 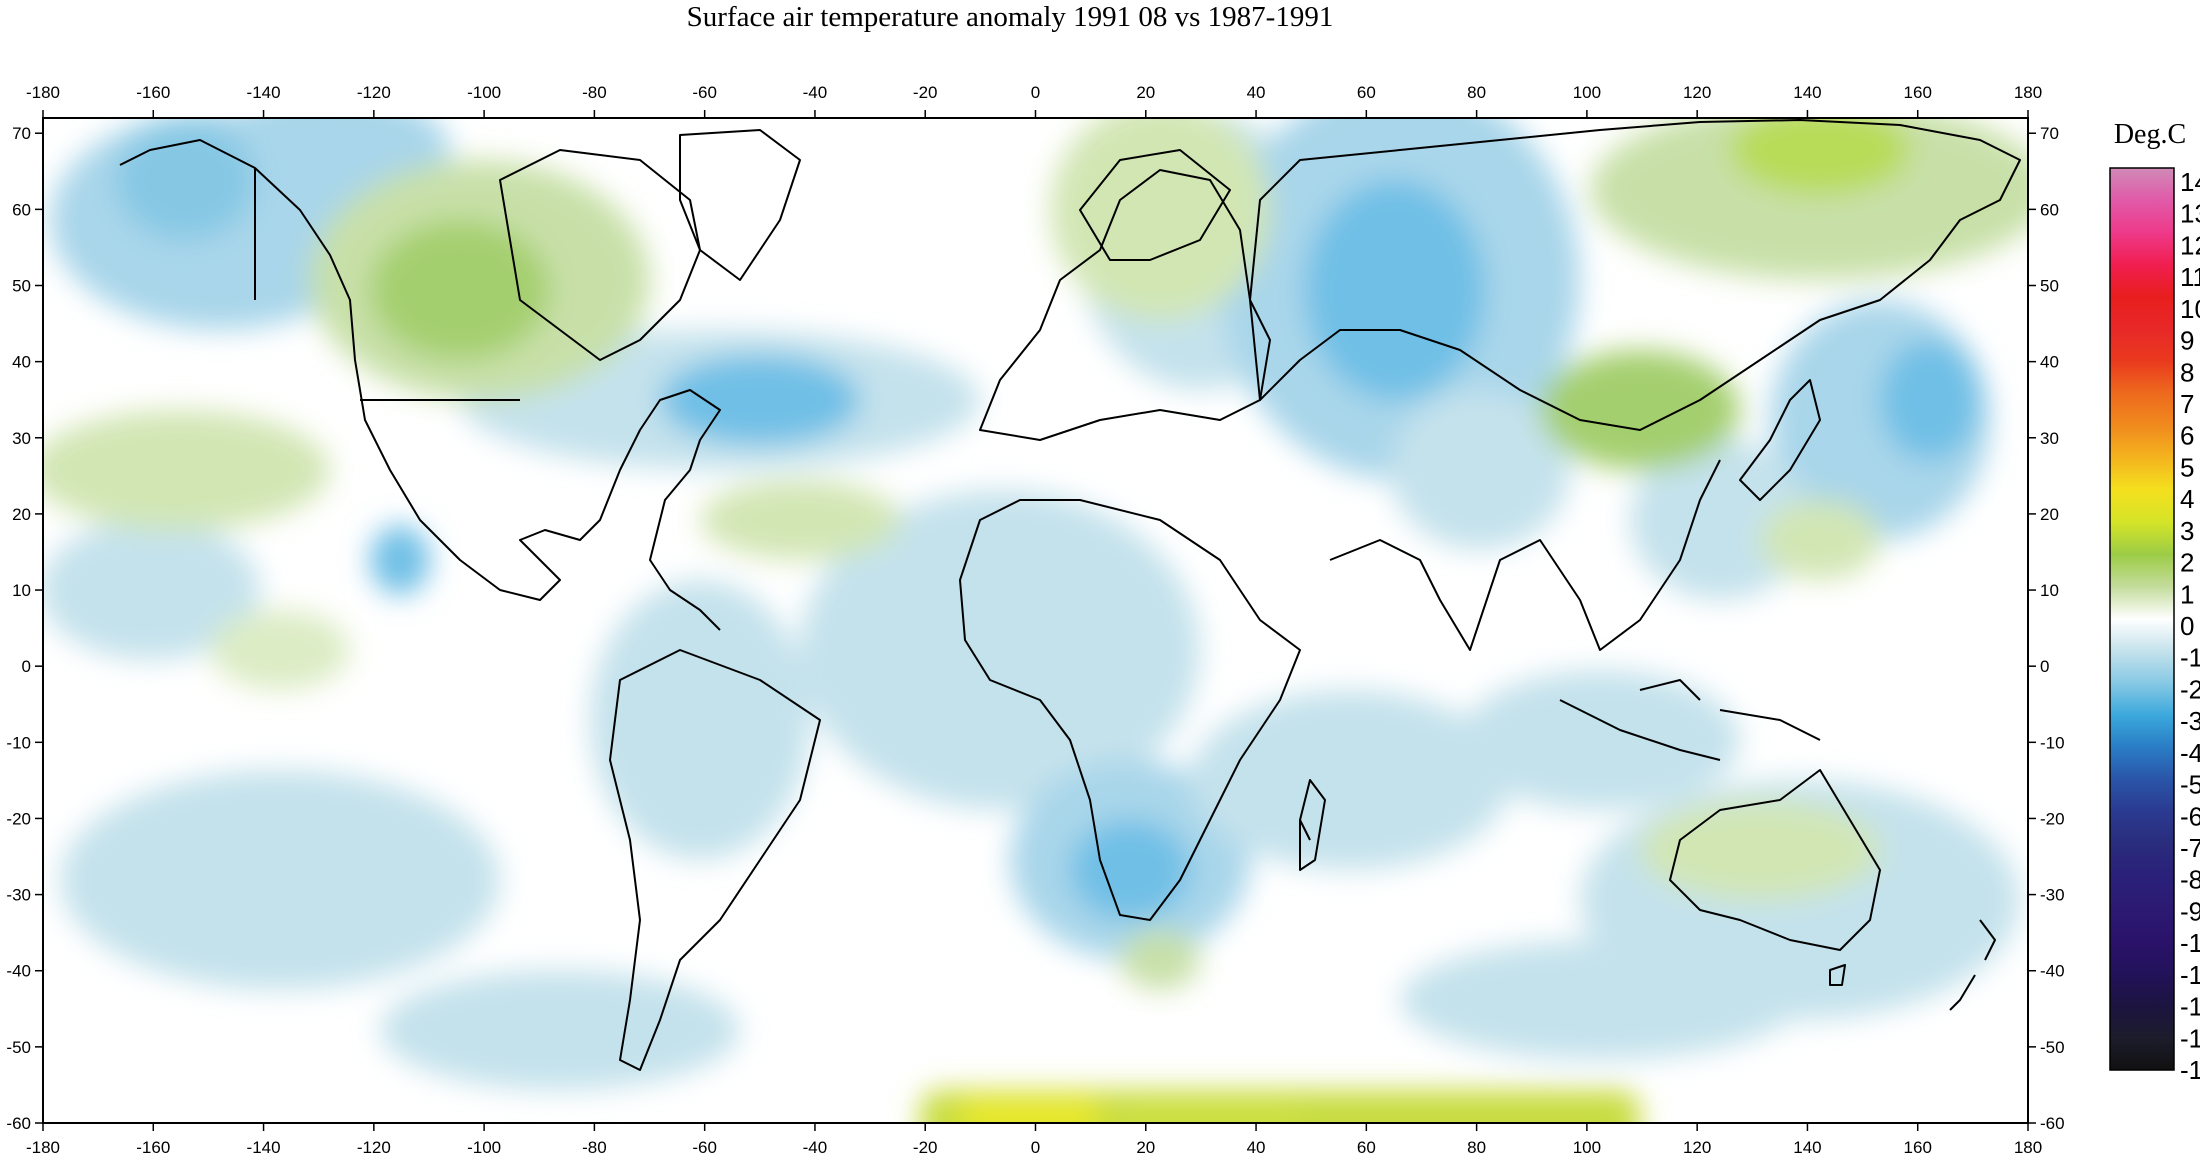 What do you see at coordinates (21, 362) in the screenshot?
I see `lat-tick-label-left: 40` at bounding box center [21, 362].